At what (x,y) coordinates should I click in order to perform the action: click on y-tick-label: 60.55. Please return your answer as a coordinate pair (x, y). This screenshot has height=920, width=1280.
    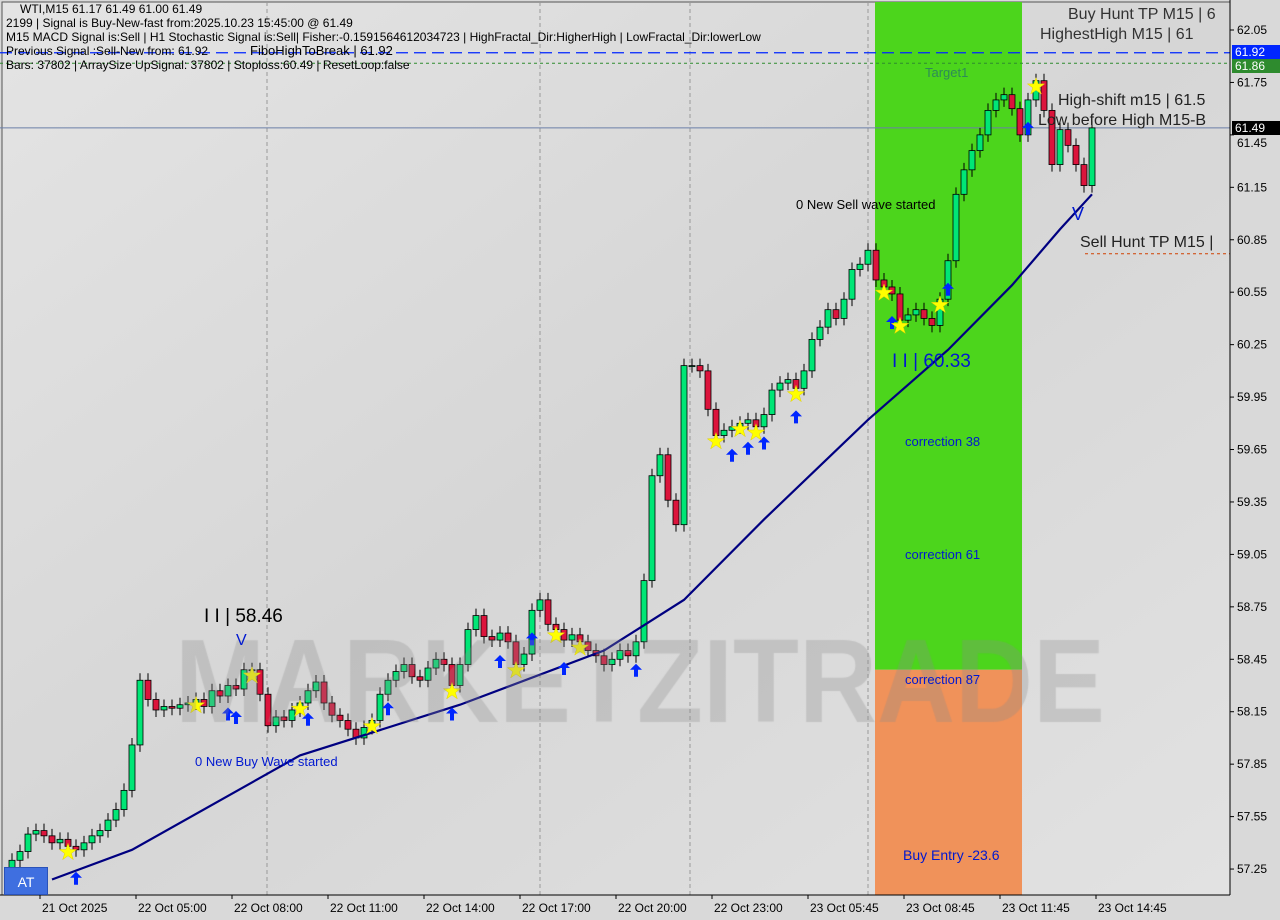
    Looking at the image, I should click on (1252, 292).